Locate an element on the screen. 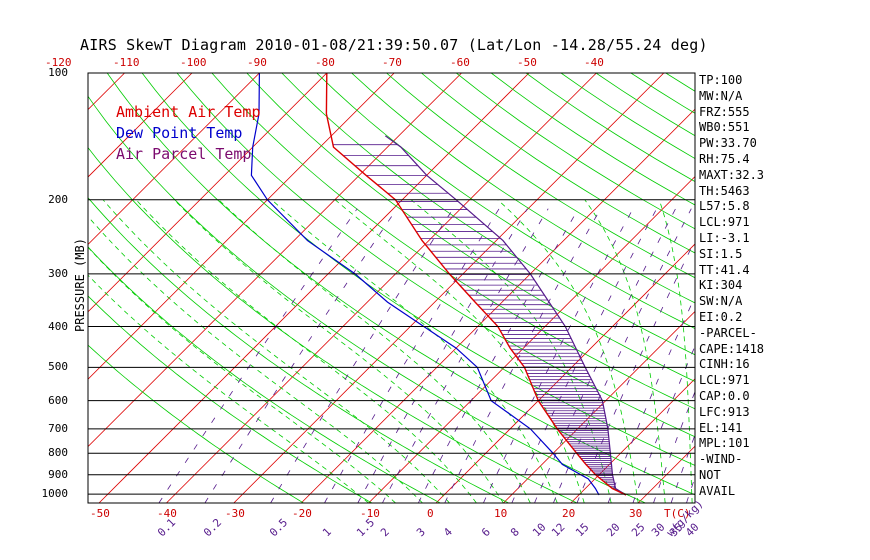 The image size is (870, 560). bottom-temp-tick-label: -40 is located at coordinates (167, 513).